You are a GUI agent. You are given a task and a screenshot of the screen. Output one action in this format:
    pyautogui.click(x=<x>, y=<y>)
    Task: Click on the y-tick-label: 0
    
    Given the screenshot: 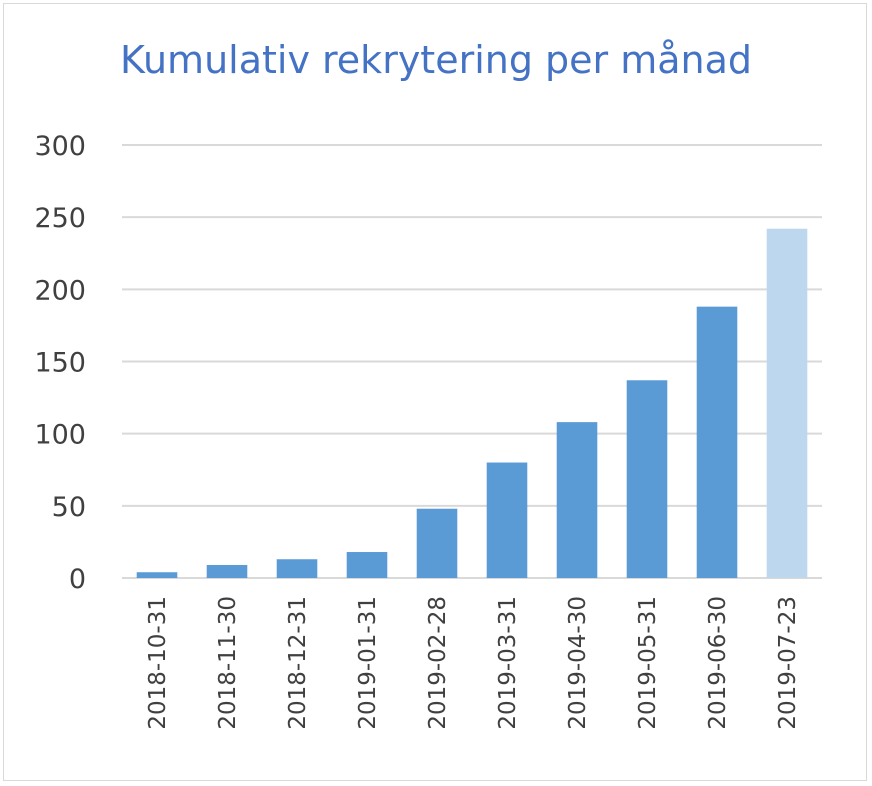 What is the action you would take?
    pyautogui.click(x=77, y=579)
    